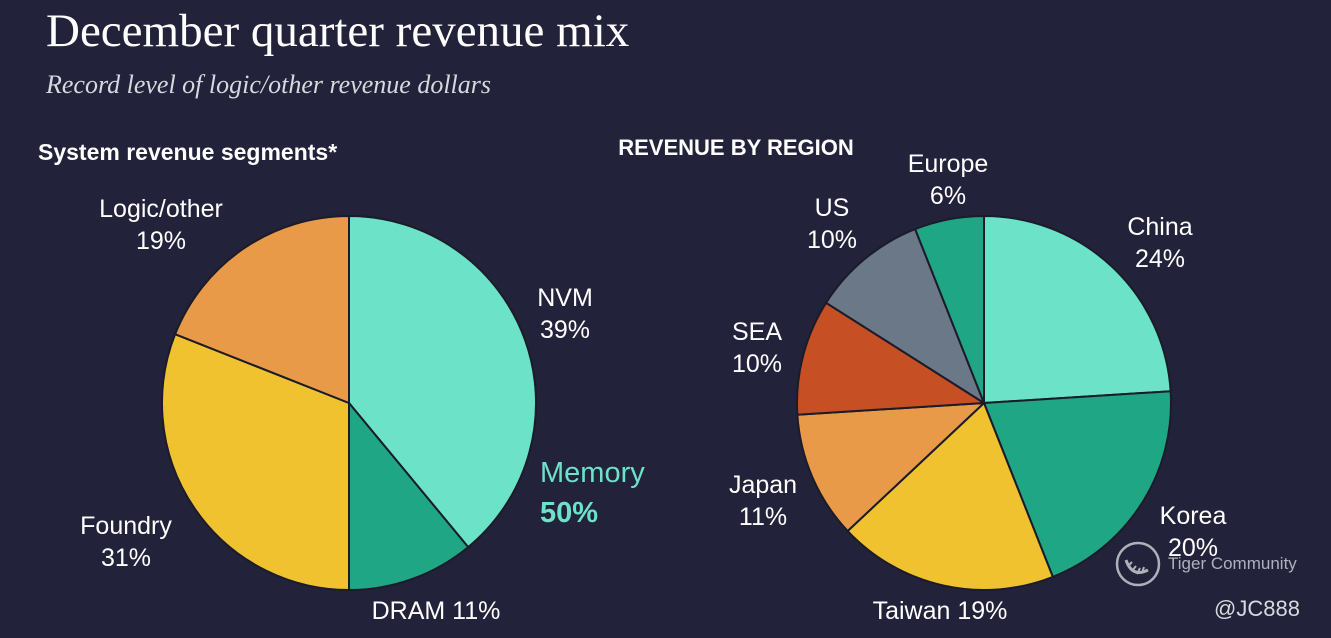 Image resolution: width=1331 pixels, height=638 pixels. What do you see at coordinates (161, 241) in the screenshot?
I see `slice-value-logic-other: 19%` at bounding box center [161, 241].